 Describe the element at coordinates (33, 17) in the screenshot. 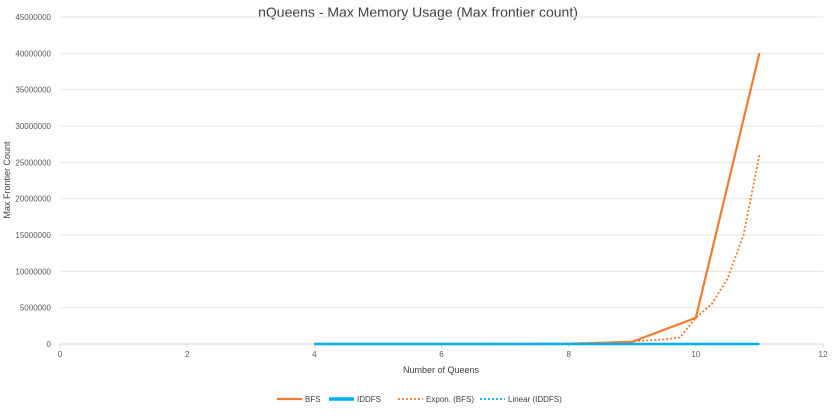

I see `y-tick-label-9: 45000000` at that location.